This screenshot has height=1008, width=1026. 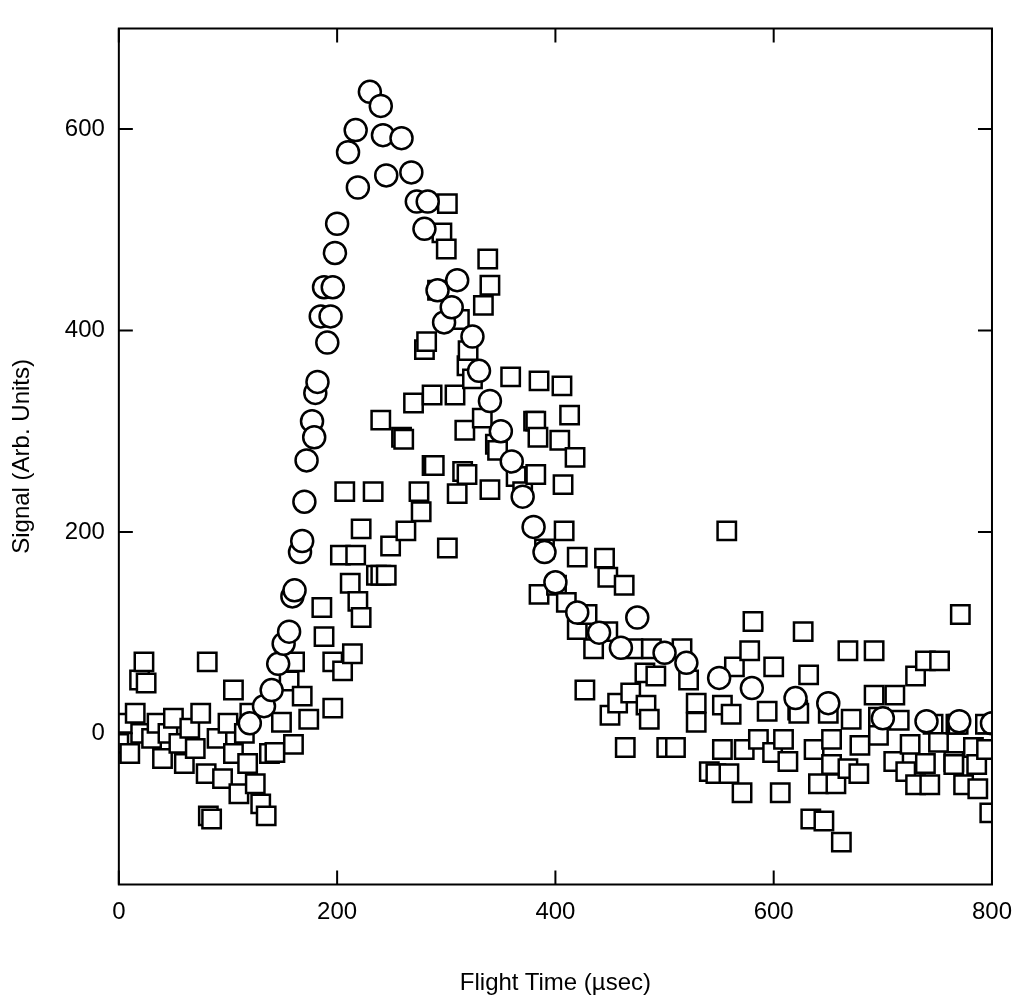 I want to click on y-tick-label: 200, so click(x=84, y=530).